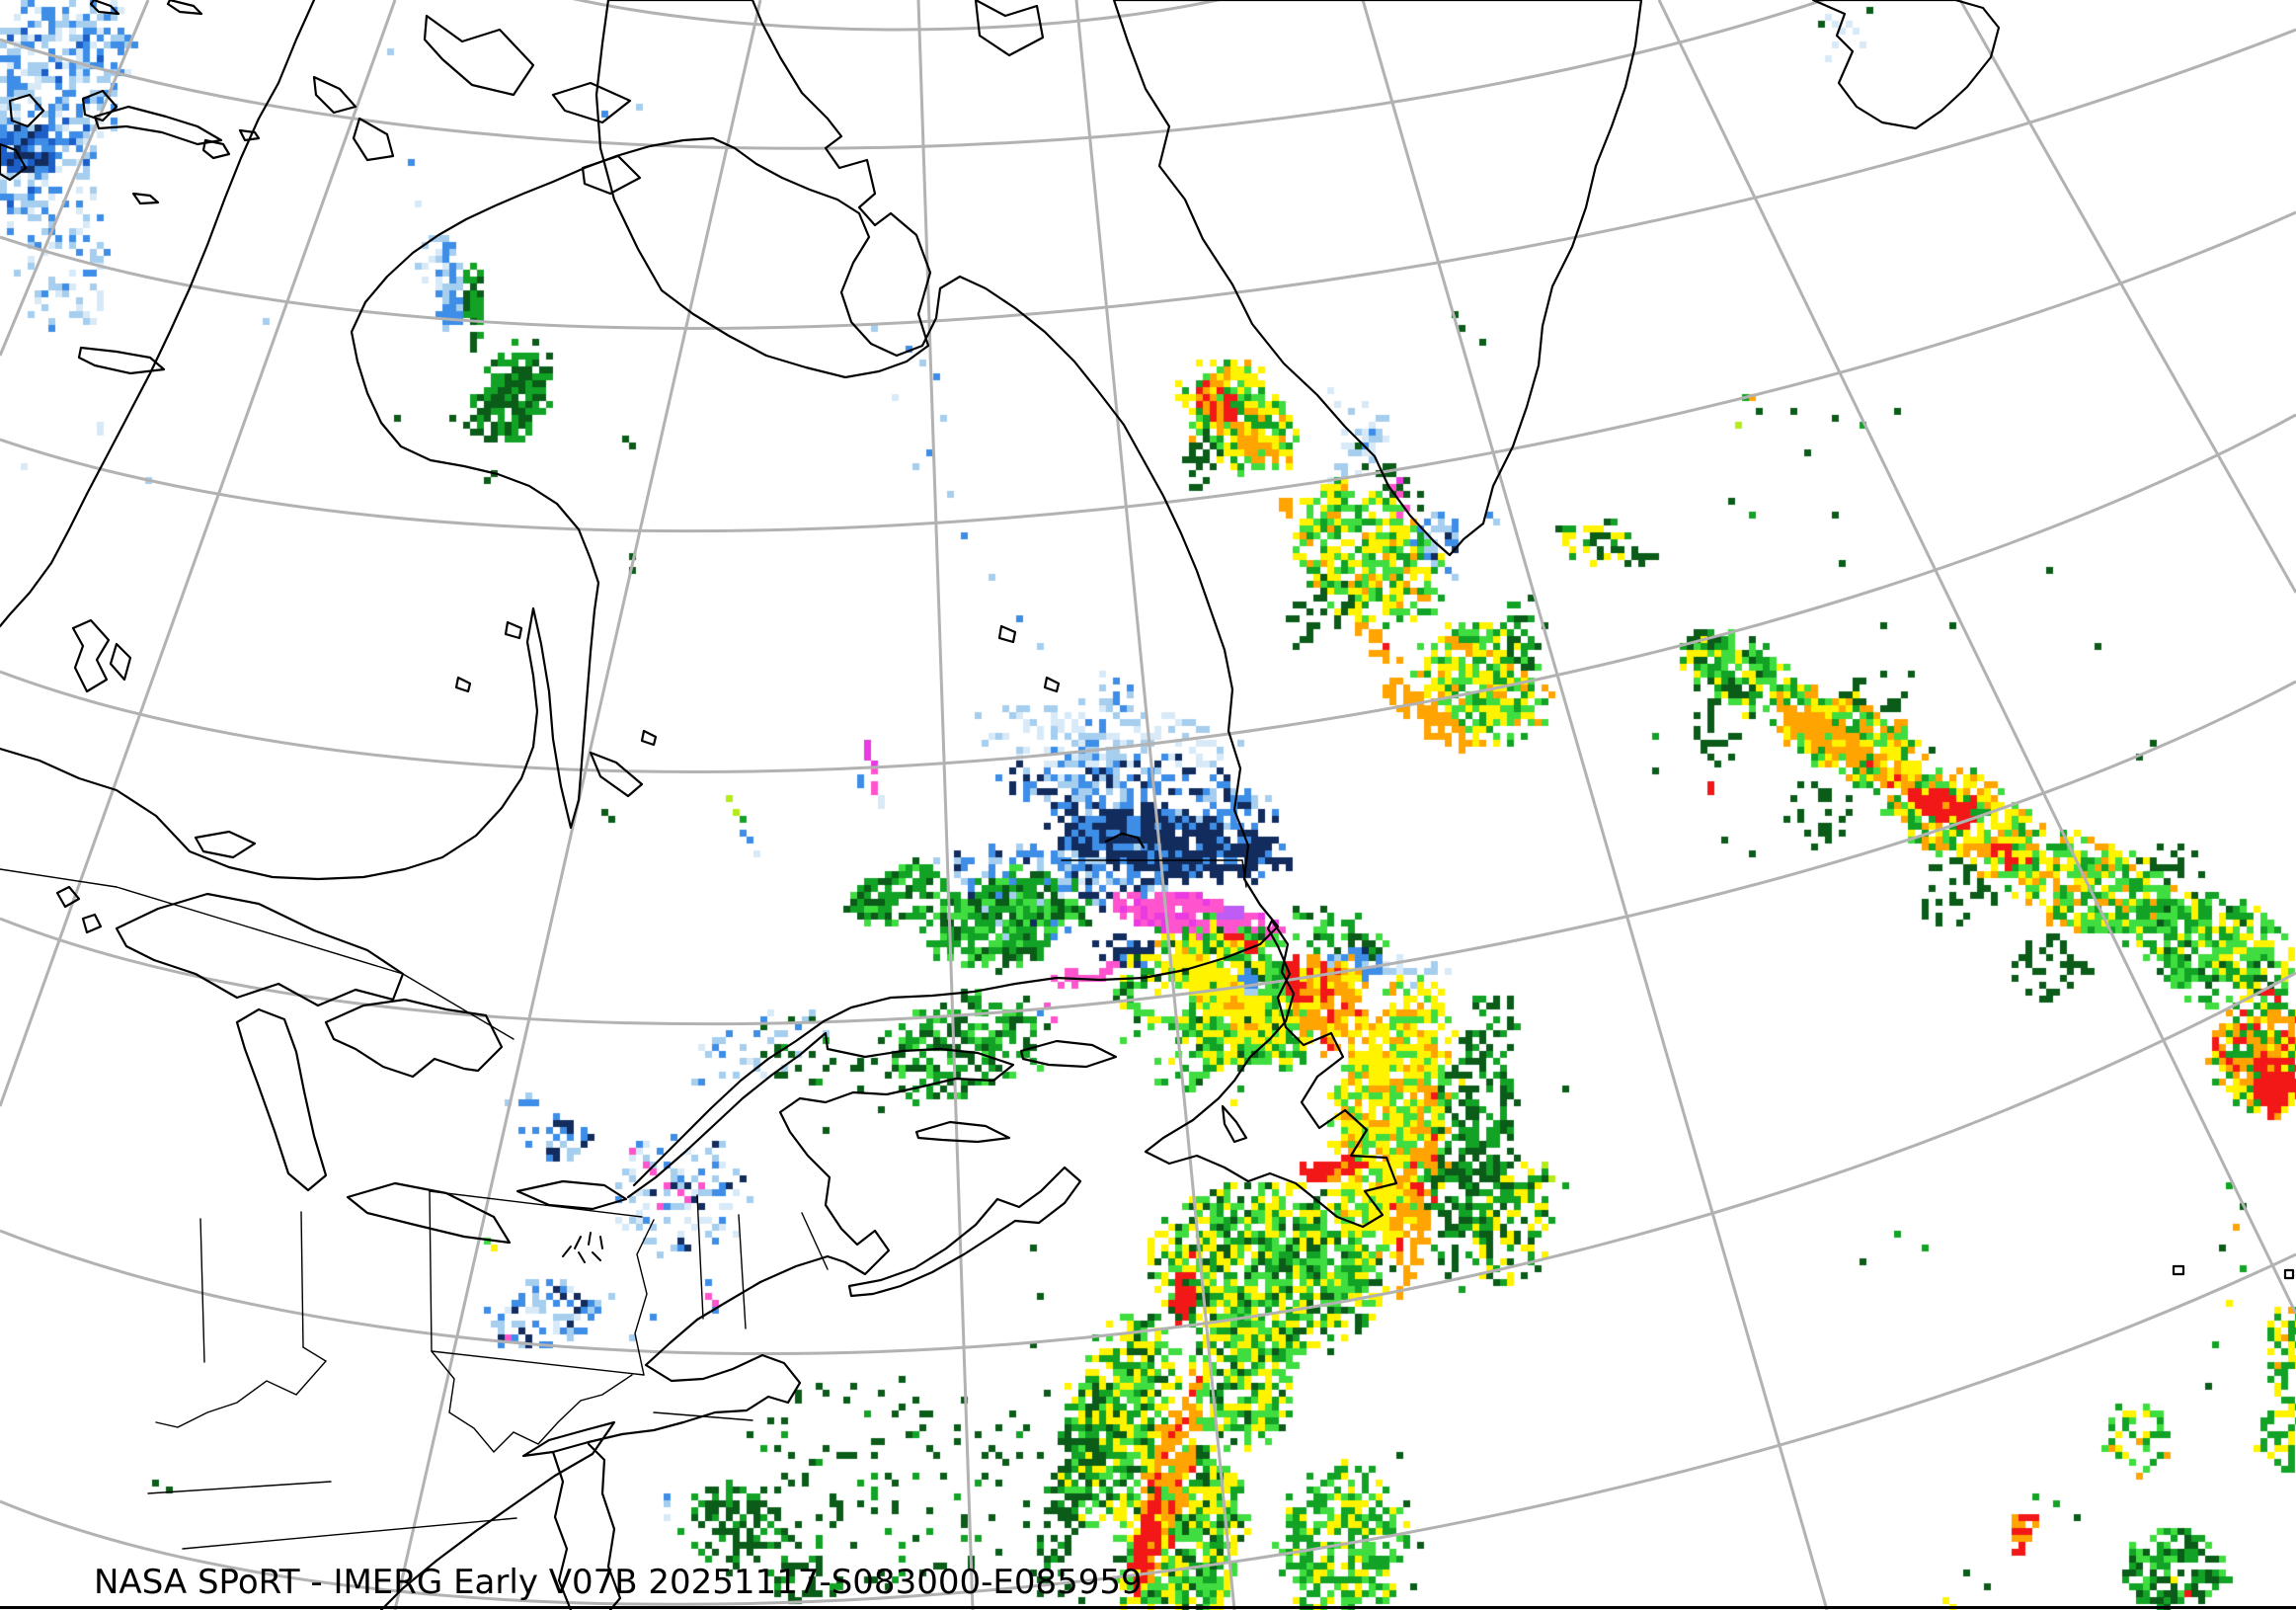  Describe the element at coordinates (1148, 1607) in the screenshot. I see `map-frame-bottom-edge` at that location.